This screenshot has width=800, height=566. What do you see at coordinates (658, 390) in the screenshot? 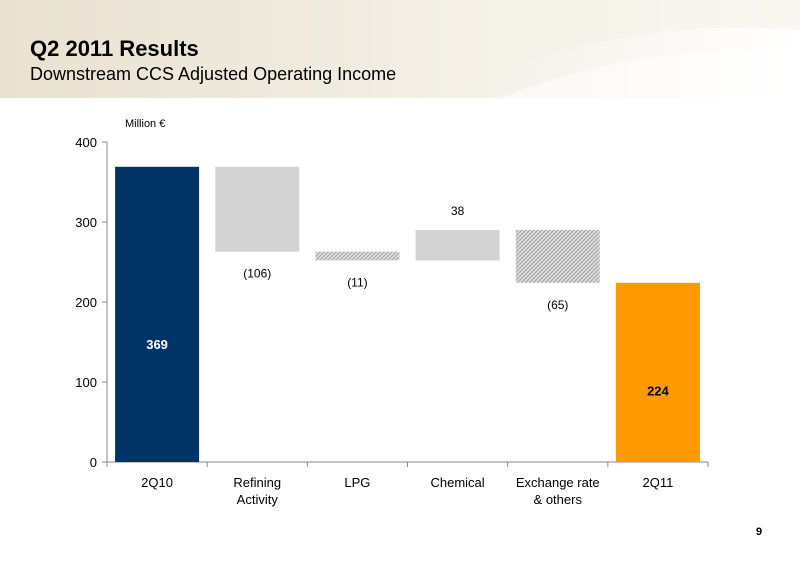
I see `data-label: 224` at bounding box center [658, 390].